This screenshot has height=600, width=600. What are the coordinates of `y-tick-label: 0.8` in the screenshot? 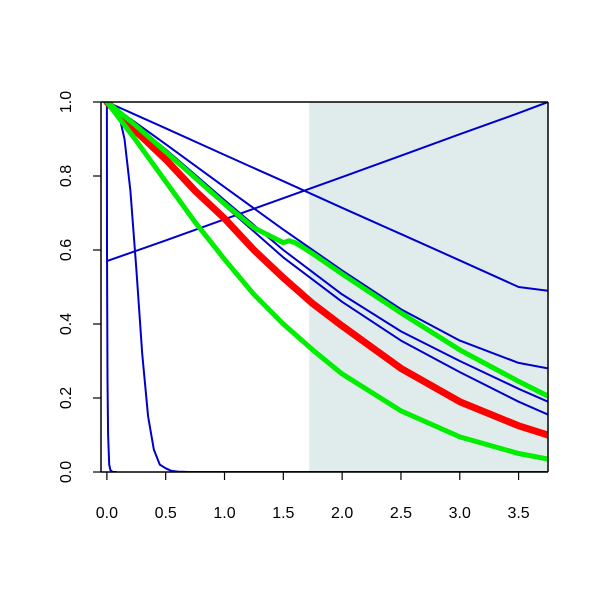 It's located at (66, 176).